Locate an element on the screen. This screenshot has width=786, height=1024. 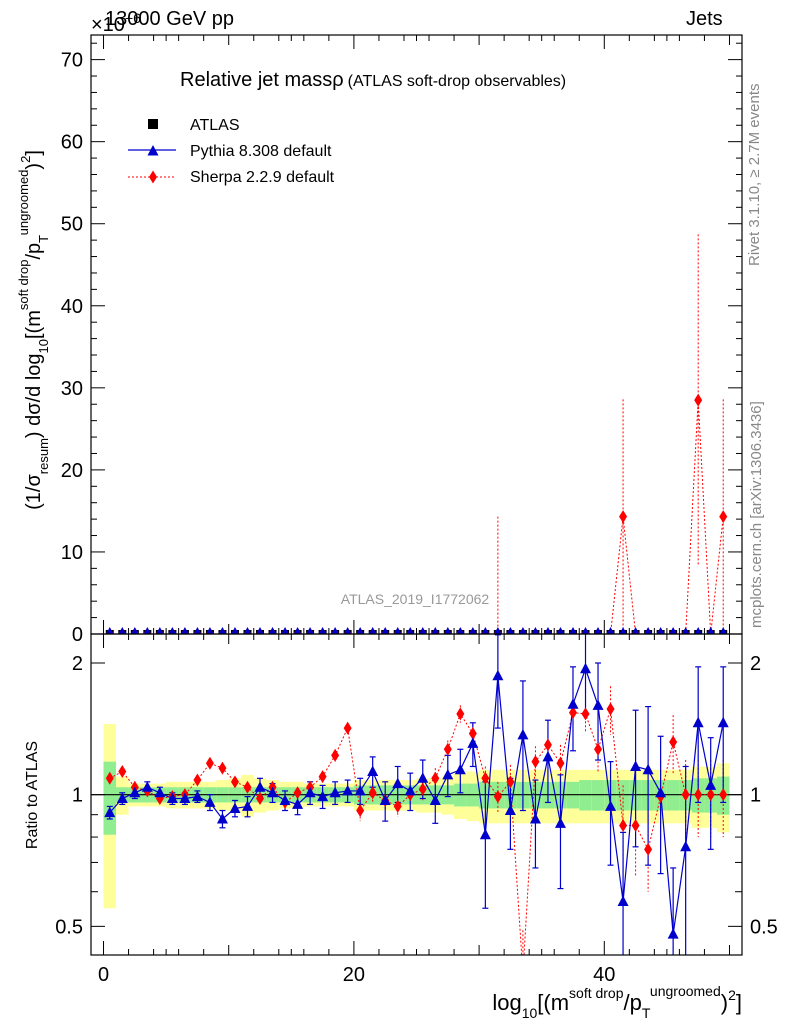
legend-sherpa-label: Sherpa 2.2.9 default is located at coordinates (262, 177).